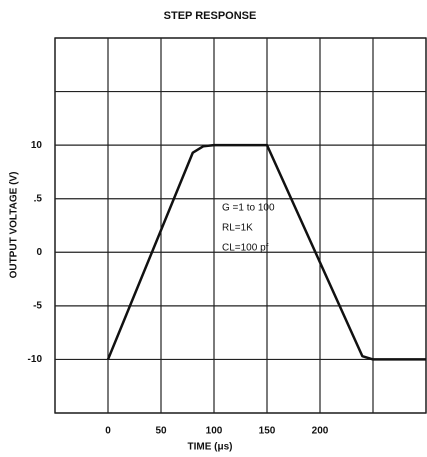 The width and height of the screenshot is (427, 457). What do you see at coordinates (37, 305) in the screenshot?
I see `y-tick-label: -5` at bounding box center [37, 305].